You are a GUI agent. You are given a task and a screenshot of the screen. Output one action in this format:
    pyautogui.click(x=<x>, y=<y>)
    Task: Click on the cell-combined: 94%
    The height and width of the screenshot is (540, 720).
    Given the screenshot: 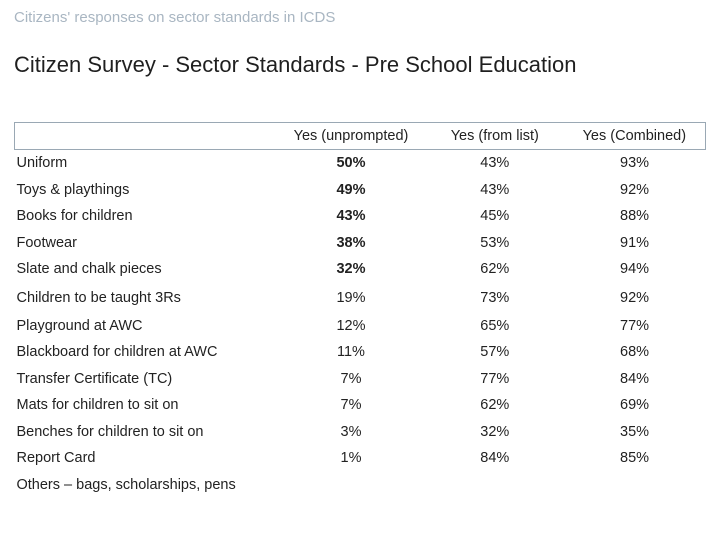 What is the action you would take?
    pyautogui.click(x=635, y=269)
    